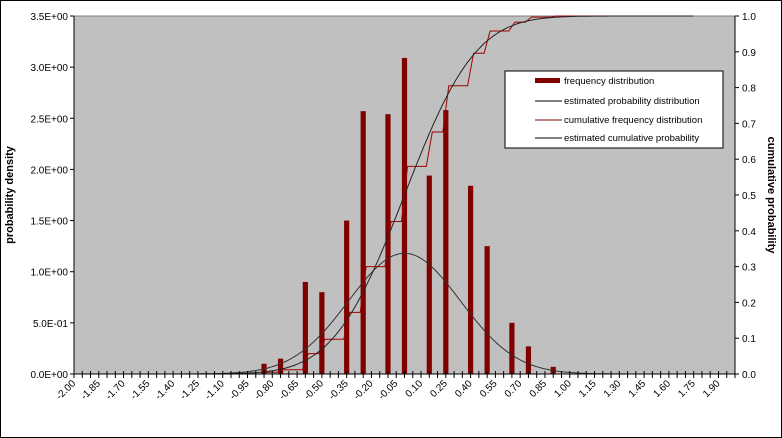  I want to click on x-tick-label: -0.35, so click(339, 390).